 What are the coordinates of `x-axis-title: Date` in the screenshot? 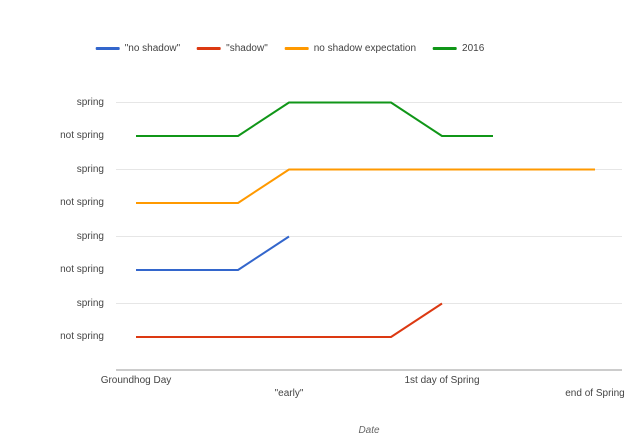 It's located at (369, 430).